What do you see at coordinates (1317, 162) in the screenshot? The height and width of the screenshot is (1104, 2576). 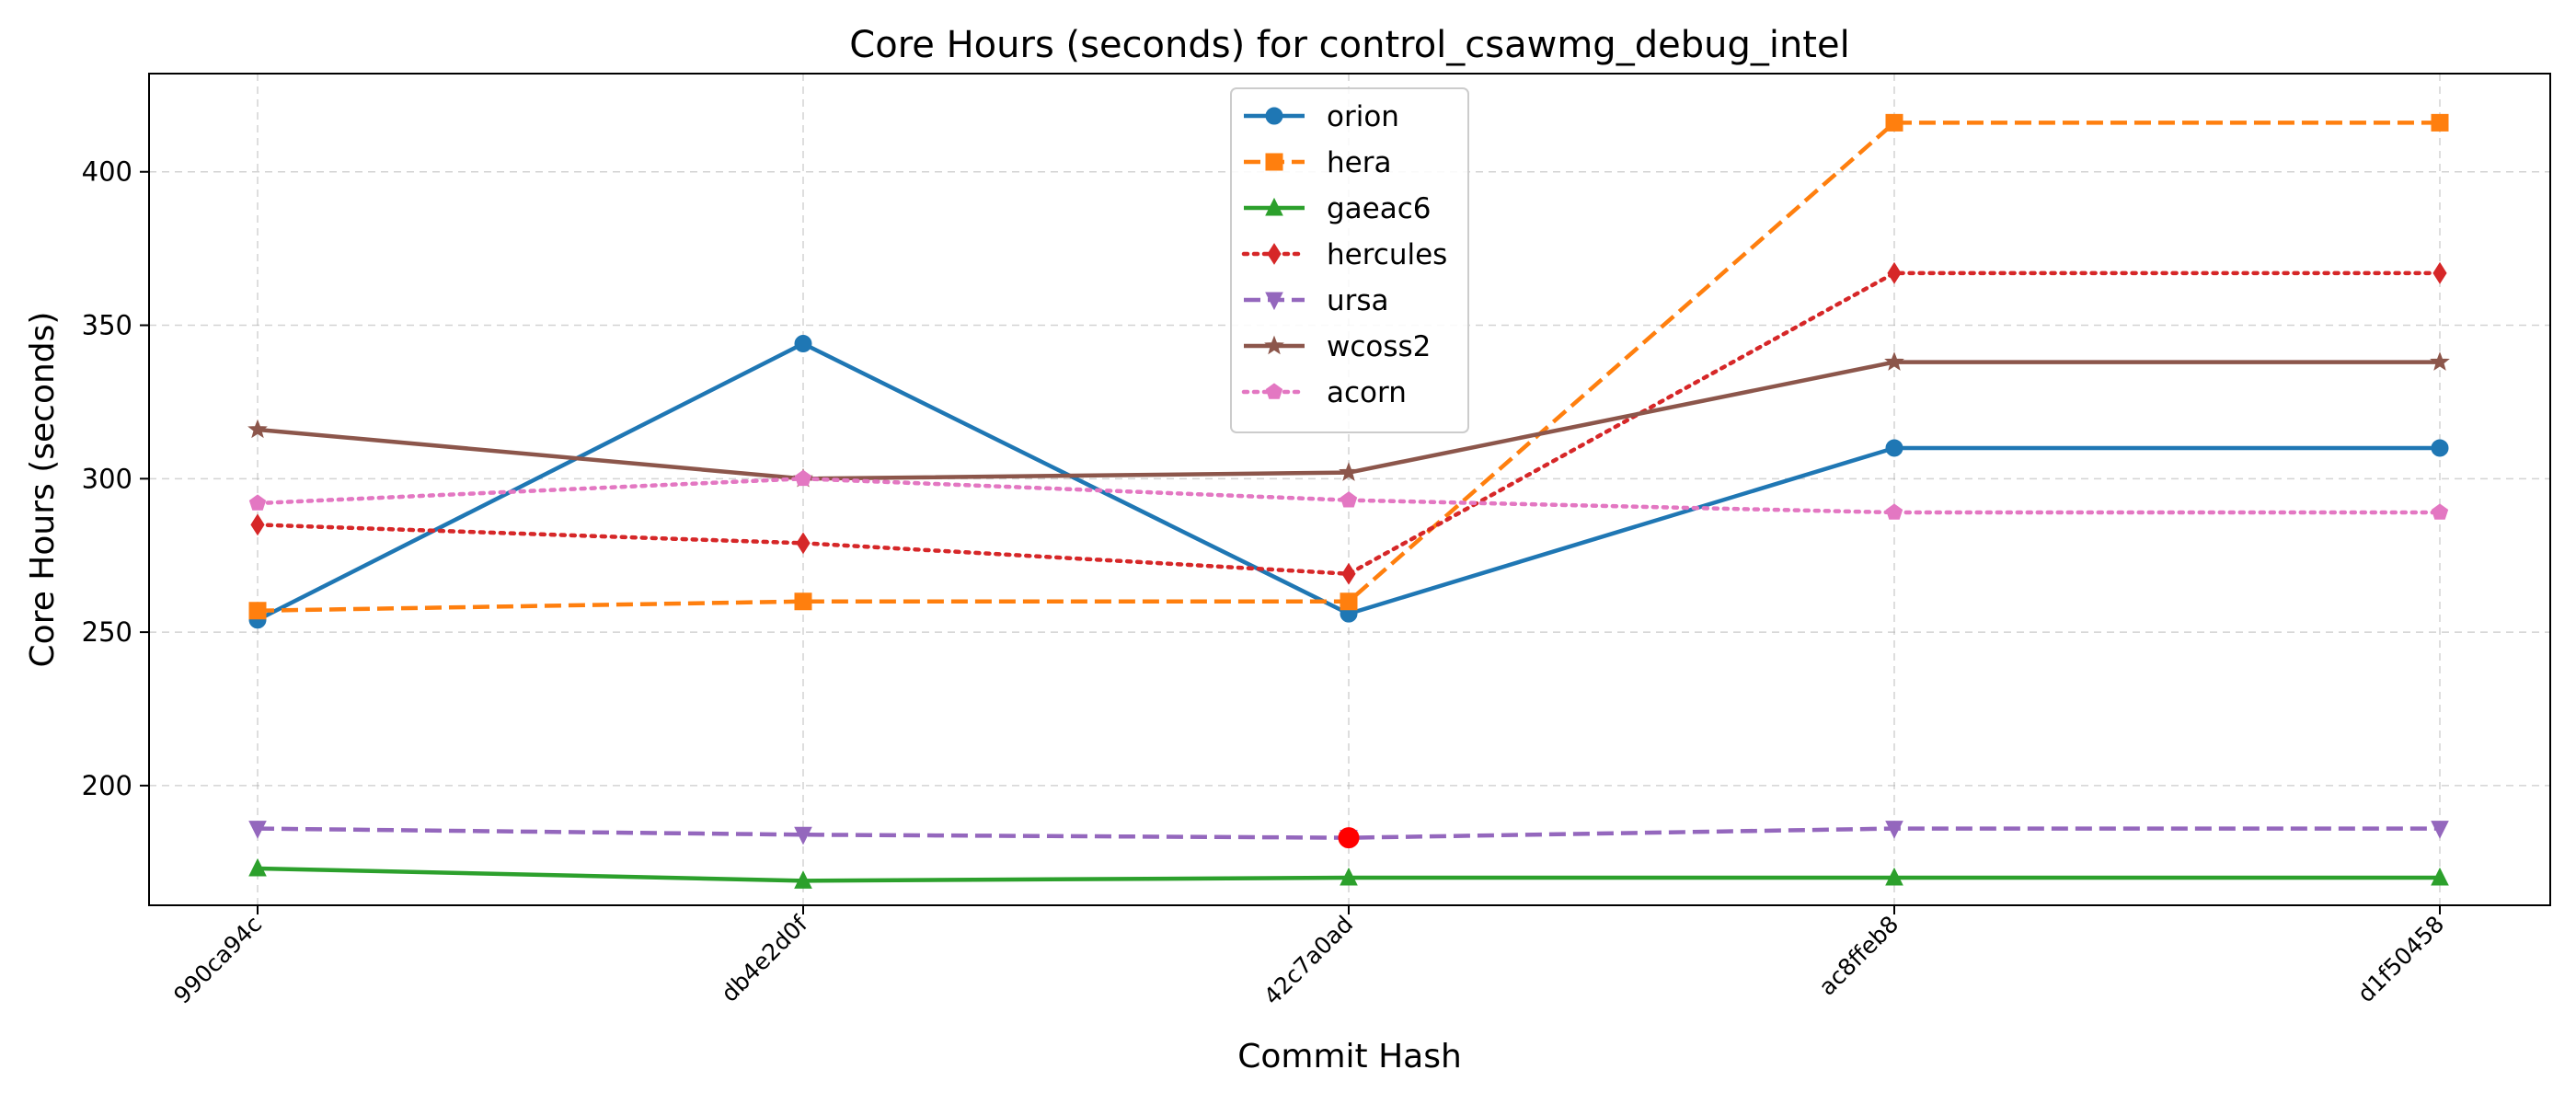 I see `legend-item-hera: hera` at bounding box center [1317, 162].